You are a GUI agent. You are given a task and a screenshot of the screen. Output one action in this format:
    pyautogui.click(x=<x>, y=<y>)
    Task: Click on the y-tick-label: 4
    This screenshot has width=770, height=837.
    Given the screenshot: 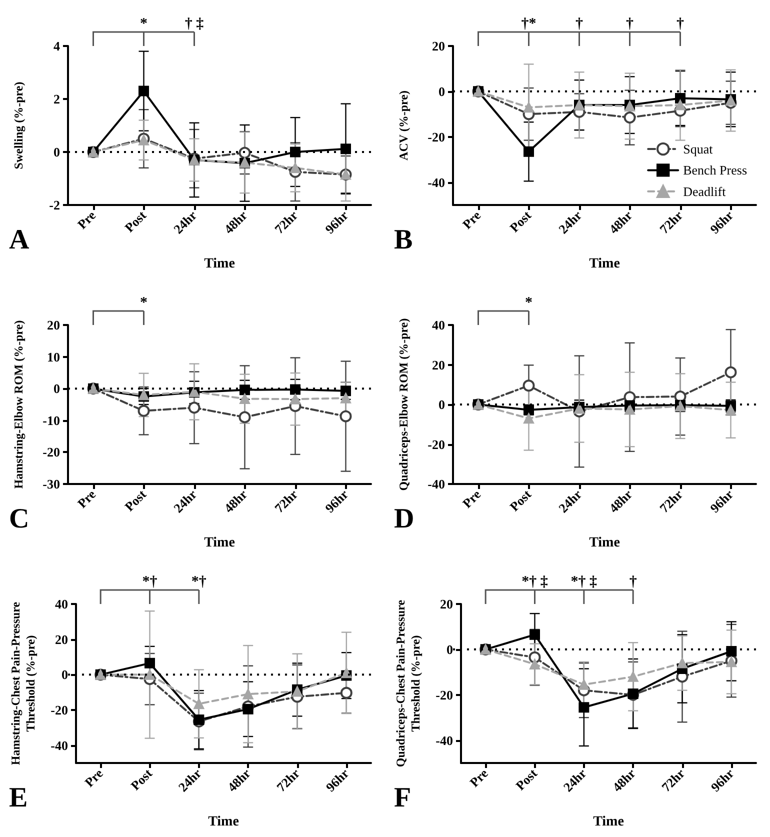 What is the action you would take?
    pyautogui.click(x=57, y=46)
    